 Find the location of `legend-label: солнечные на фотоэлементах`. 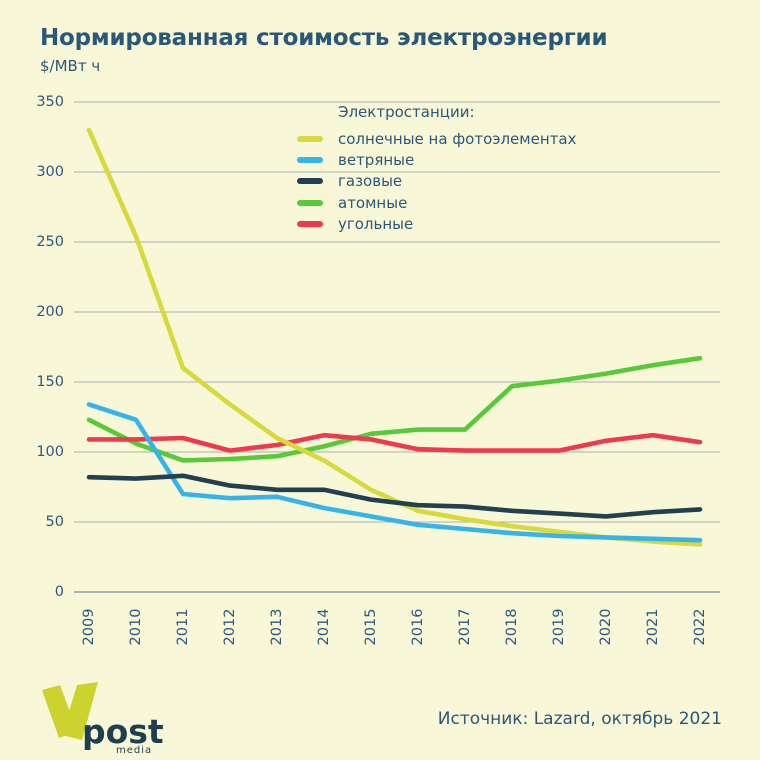

legend-label: солнечные на фотоэлементах is located at coordinates (457, 138).